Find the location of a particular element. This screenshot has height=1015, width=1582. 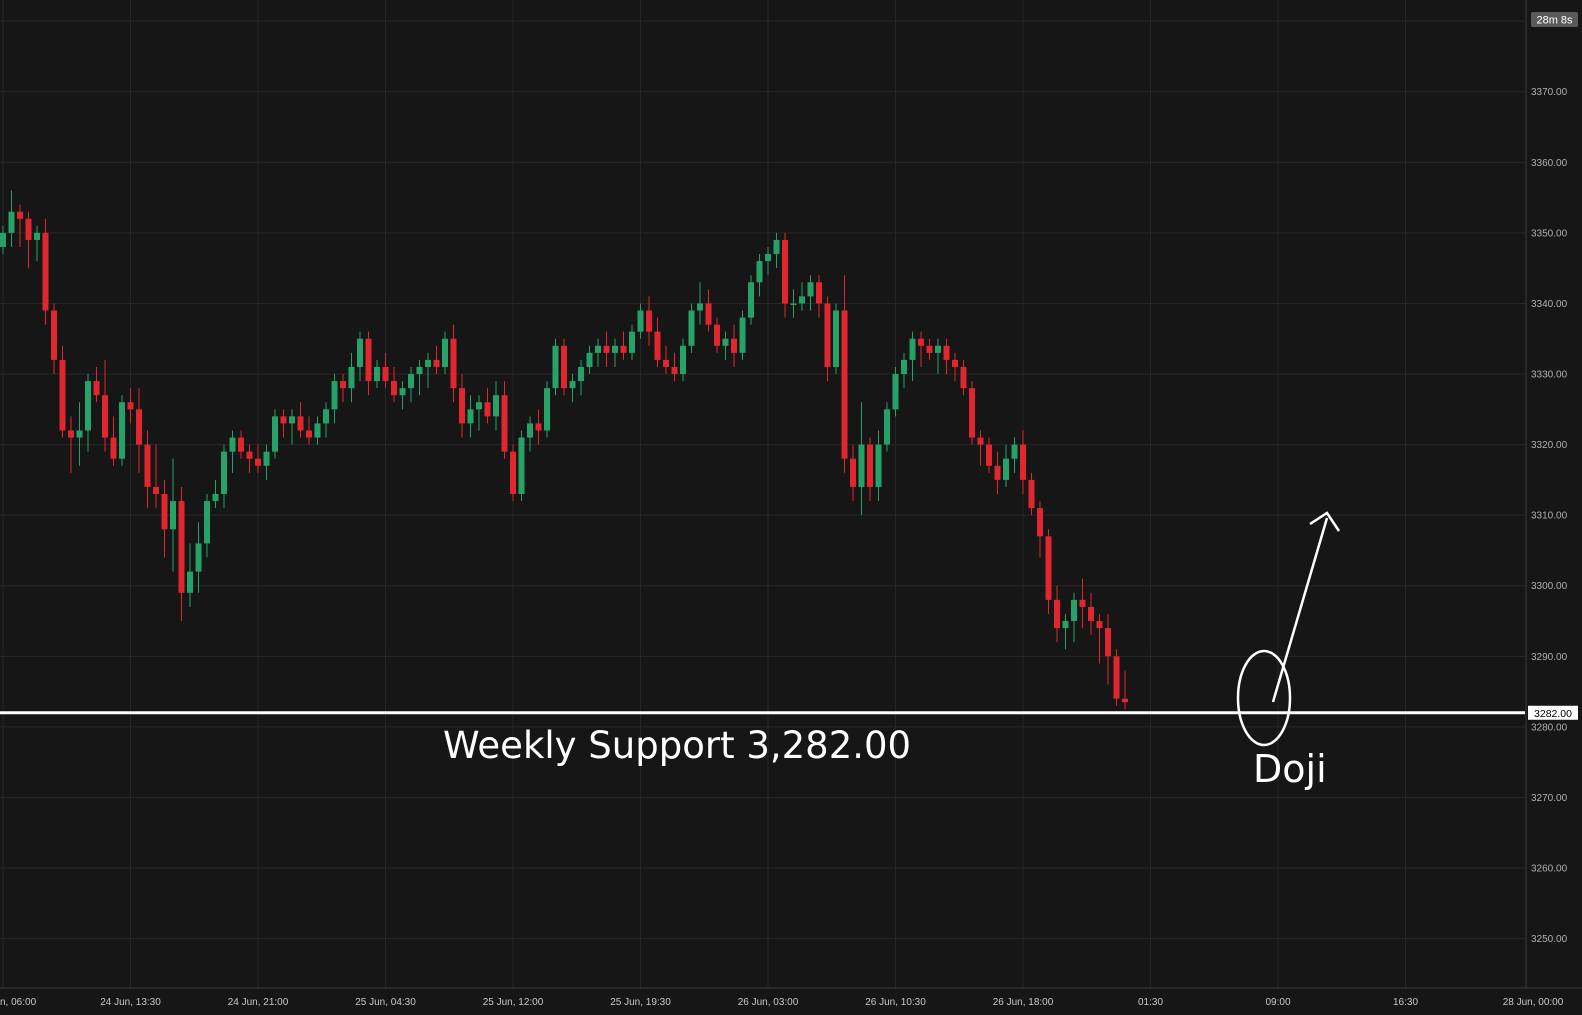

doji-circle-annotation is located at coordinates (1264, 698).